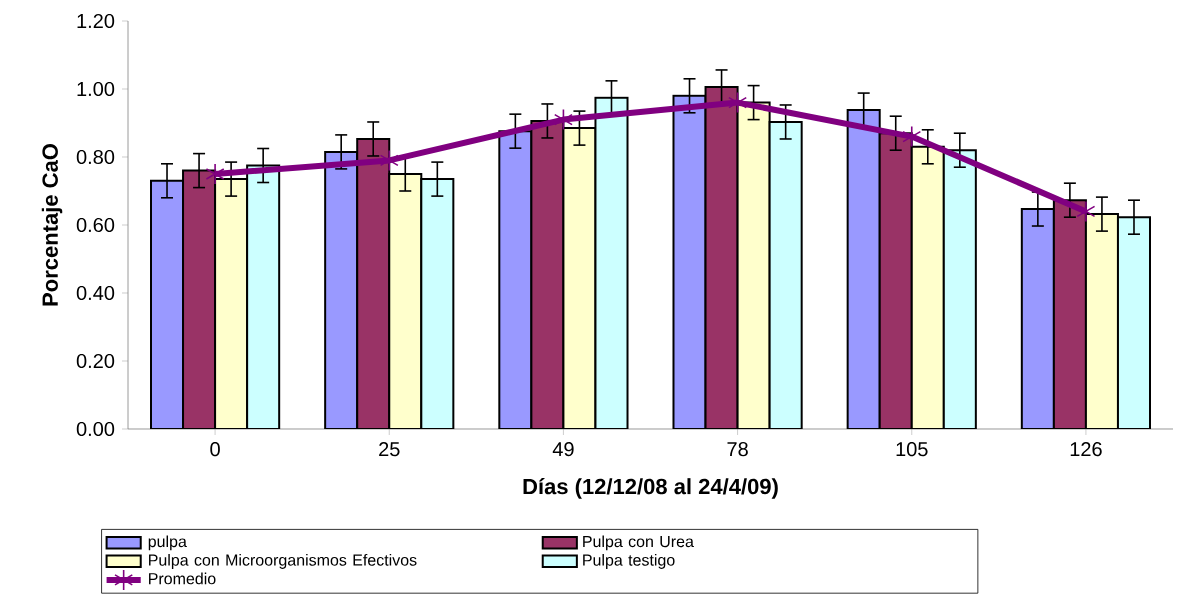 The image size is (1181, 595). I want to click on y-tick-label: 1.20, so click(96, 21).